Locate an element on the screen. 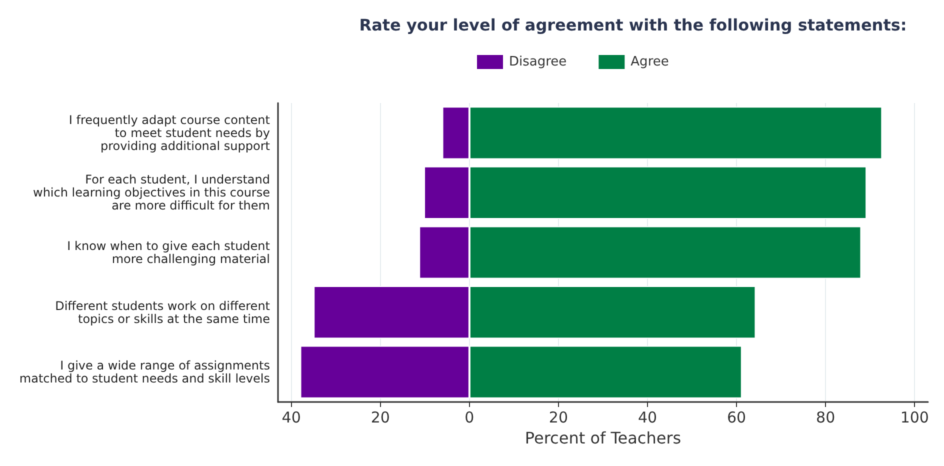  y-tick-label: I know when to give each student more challenging material is located at coordinates (168, 252).